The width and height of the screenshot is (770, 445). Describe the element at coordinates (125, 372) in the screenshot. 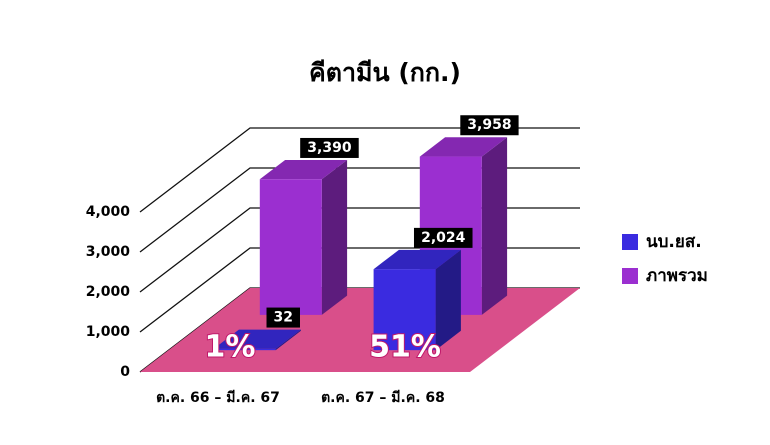

I see `y-tick-label: 0` at that location.